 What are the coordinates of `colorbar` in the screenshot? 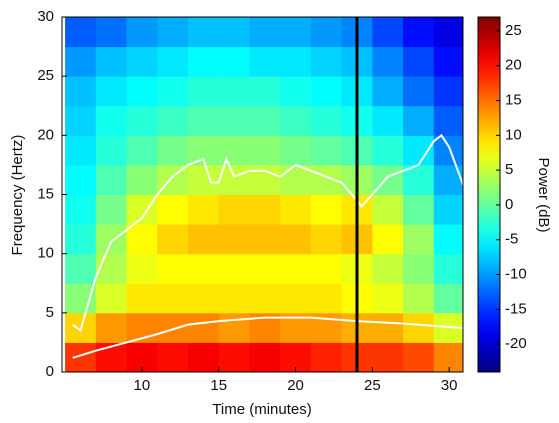 It's located at (489, 194).